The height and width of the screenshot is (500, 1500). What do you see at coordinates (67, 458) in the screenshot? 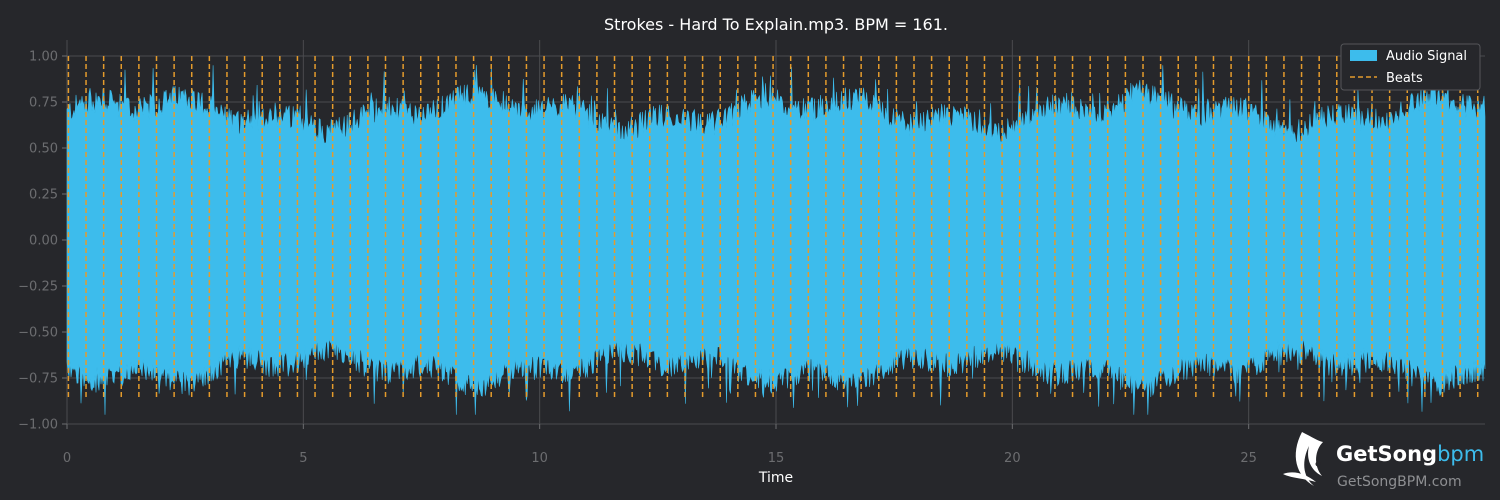
I see `x-tick-label: 0` at bounding box center [67, 458].